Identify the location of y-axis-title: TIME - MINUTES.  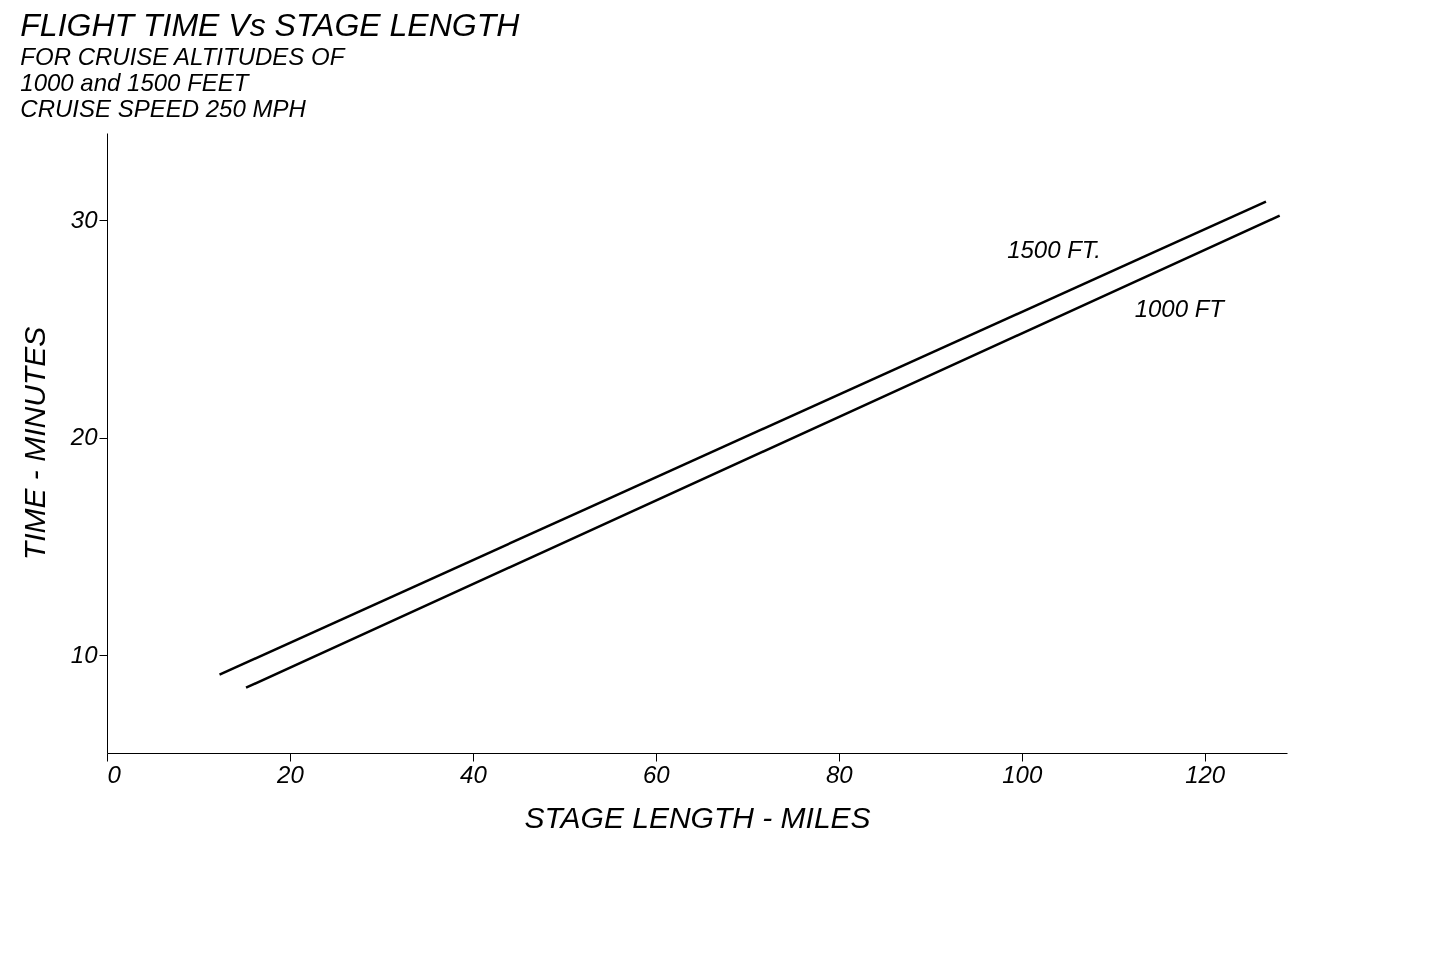
(34, 443).